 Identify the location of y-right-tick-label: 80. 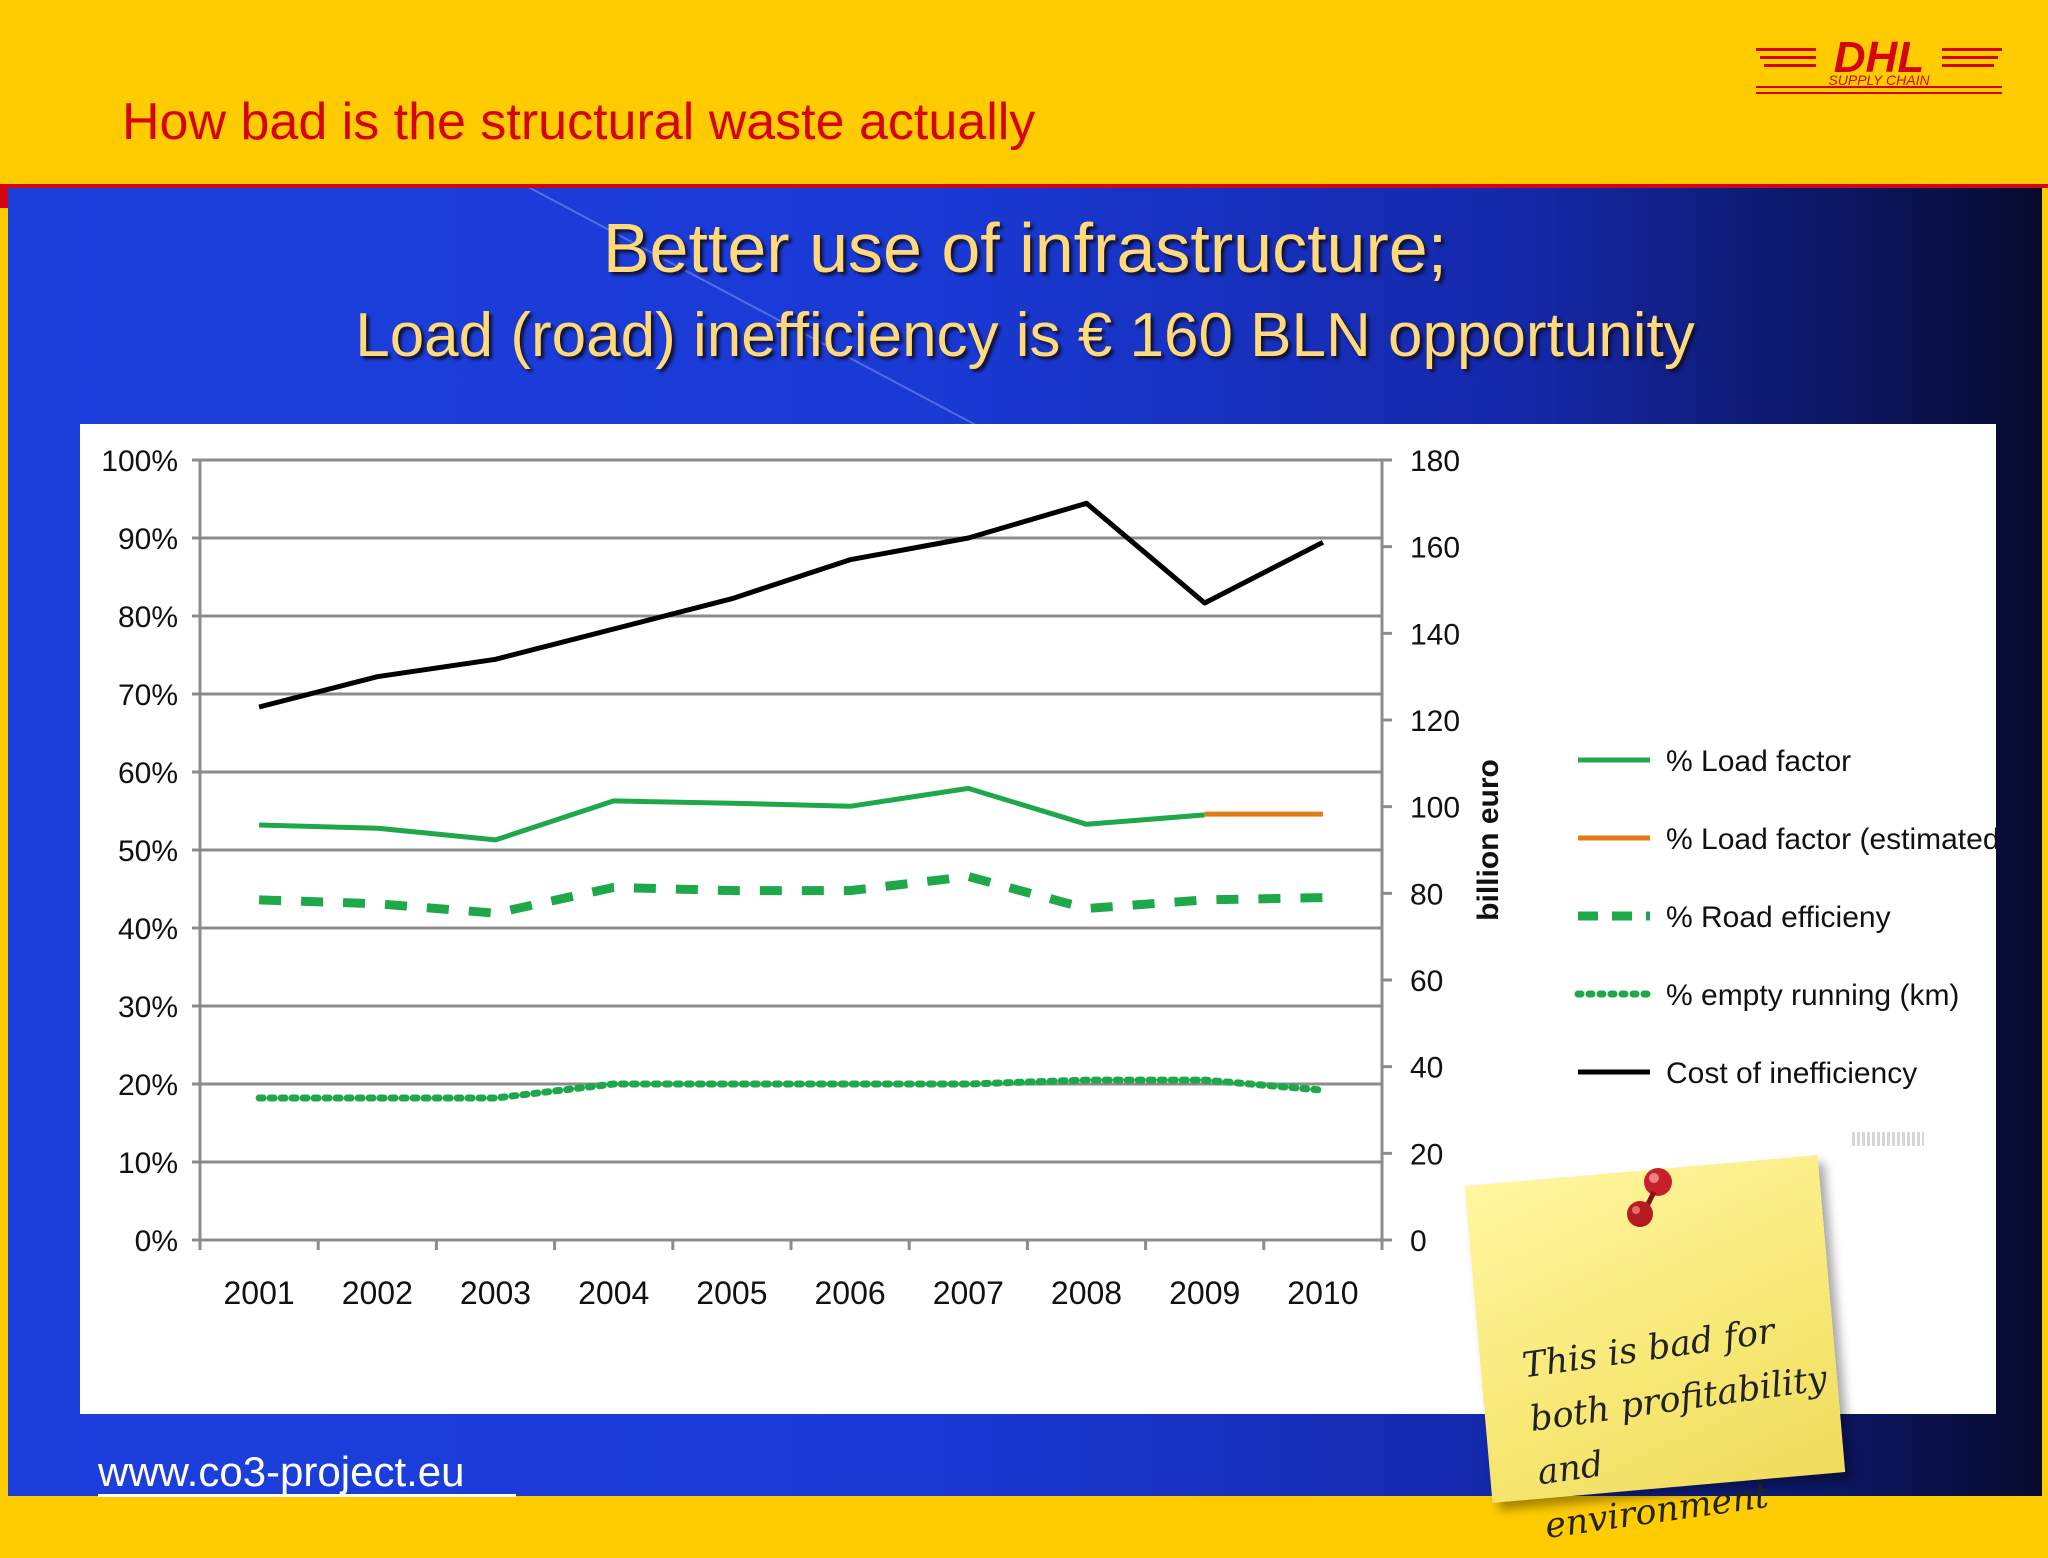
(1426, 894).